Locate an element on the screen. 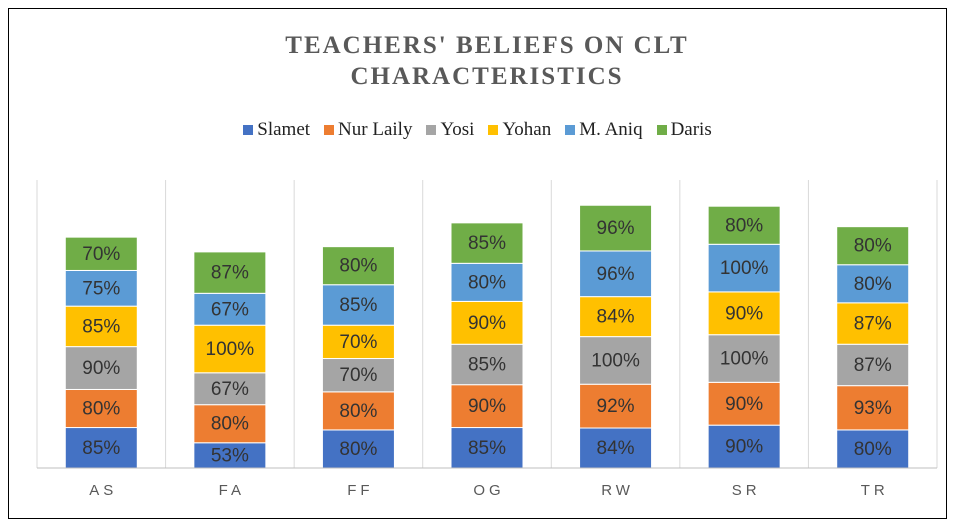 The height and width of the screenshot is (522, 955). legend-item: Yosi is located at coordinates (450, 130).